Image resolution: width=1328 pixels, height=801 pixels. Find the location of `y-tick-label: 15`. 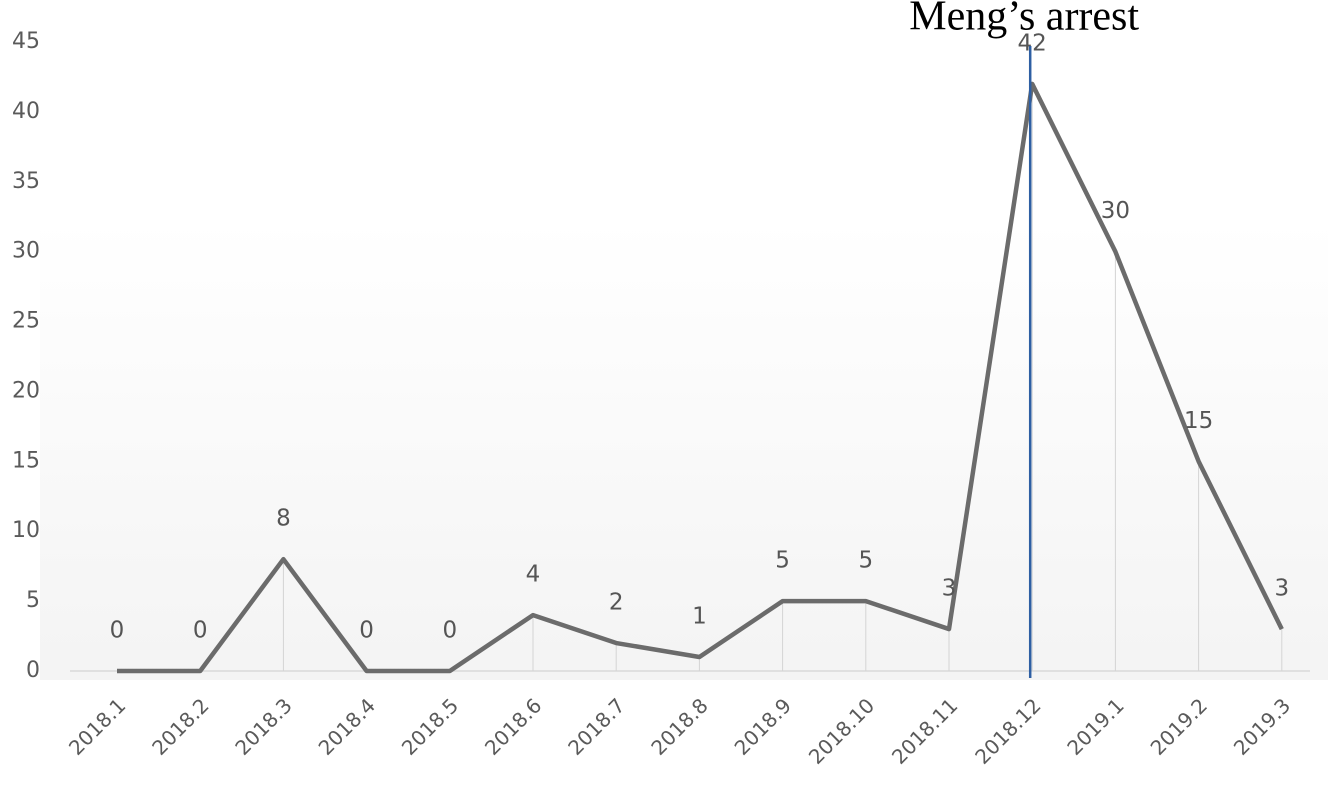

y-tick-label: 15 is located at coordinates (26, 460).